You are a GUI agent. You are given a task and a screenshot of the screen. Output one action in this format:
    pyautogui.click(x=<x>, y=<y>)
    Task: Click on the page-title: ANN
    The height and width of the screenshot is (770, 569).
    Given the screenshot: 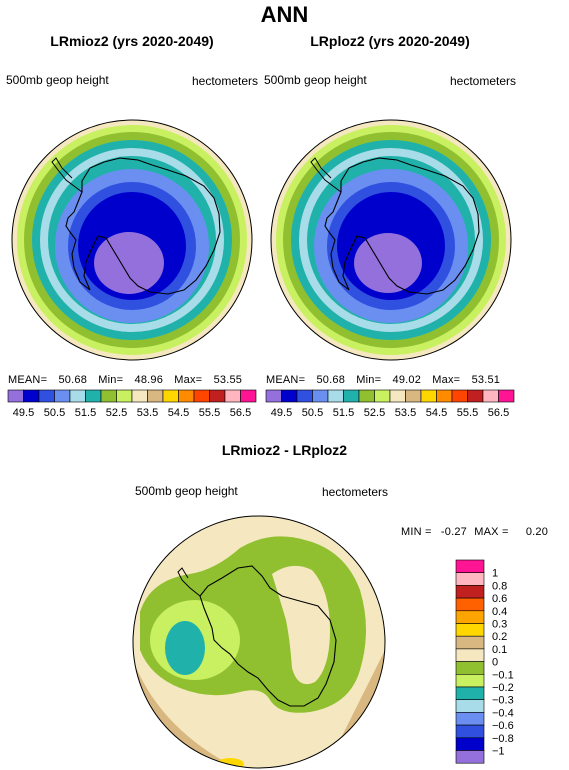 What is the action you would take?
    pyautogui.click(x=284, y=14)
    